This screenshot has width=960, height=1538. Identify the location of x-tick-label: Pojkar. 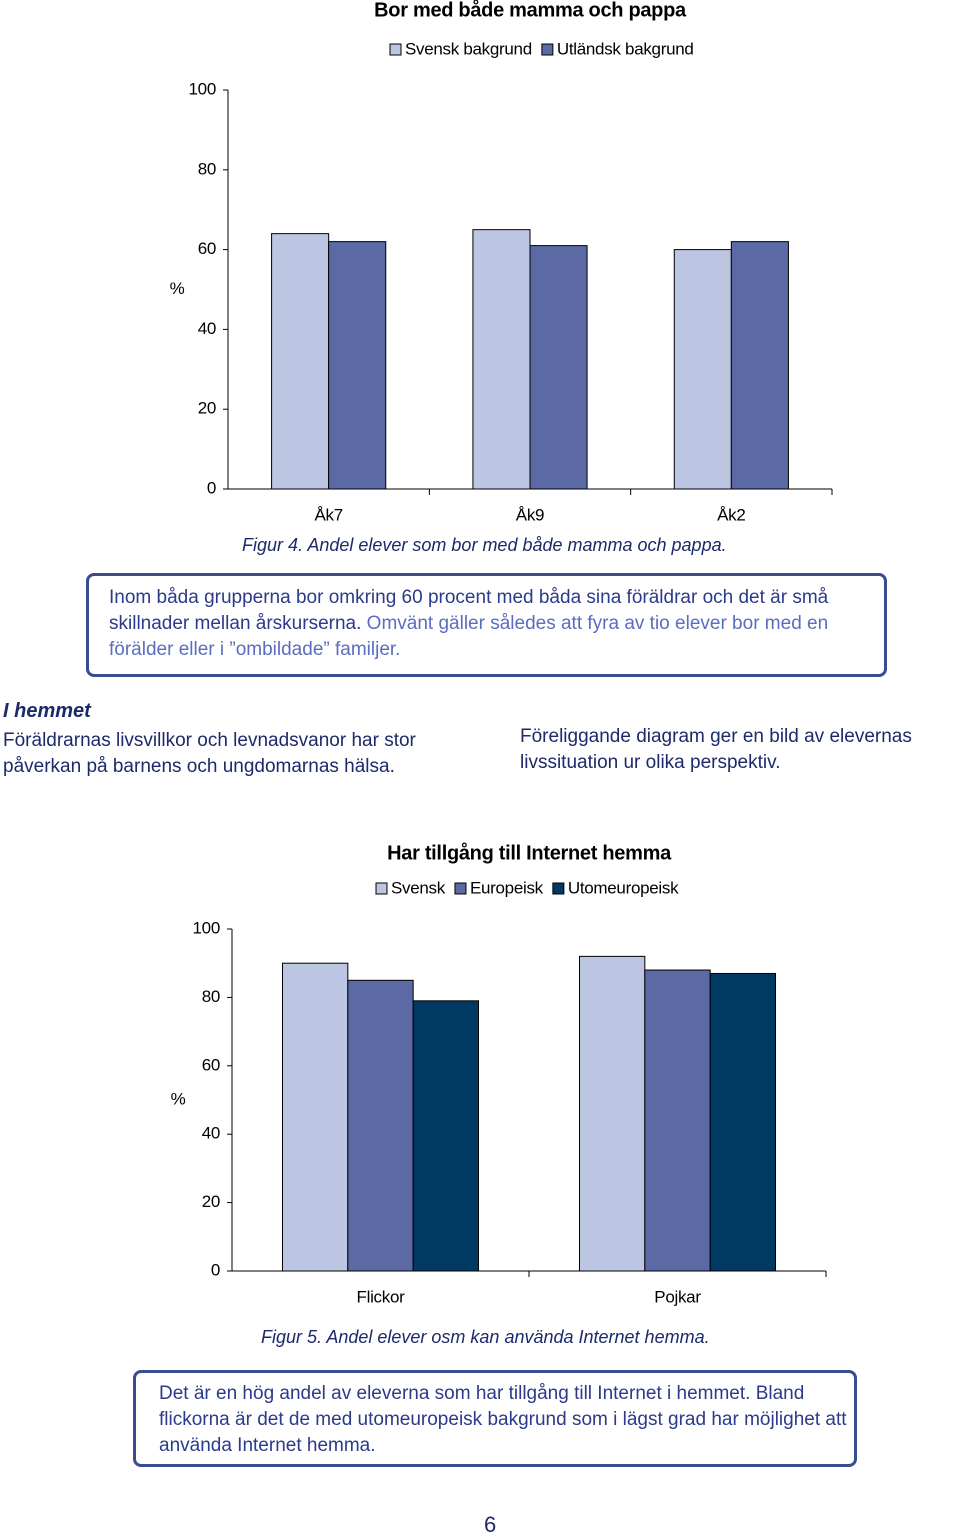
(677, 1296).